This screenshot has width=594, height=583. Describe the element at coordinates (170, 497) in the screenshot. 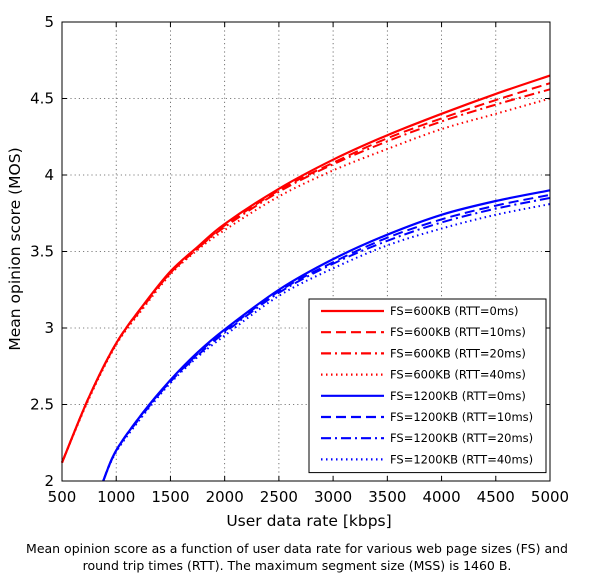

I see `x-tick-label: 1500` at that location.